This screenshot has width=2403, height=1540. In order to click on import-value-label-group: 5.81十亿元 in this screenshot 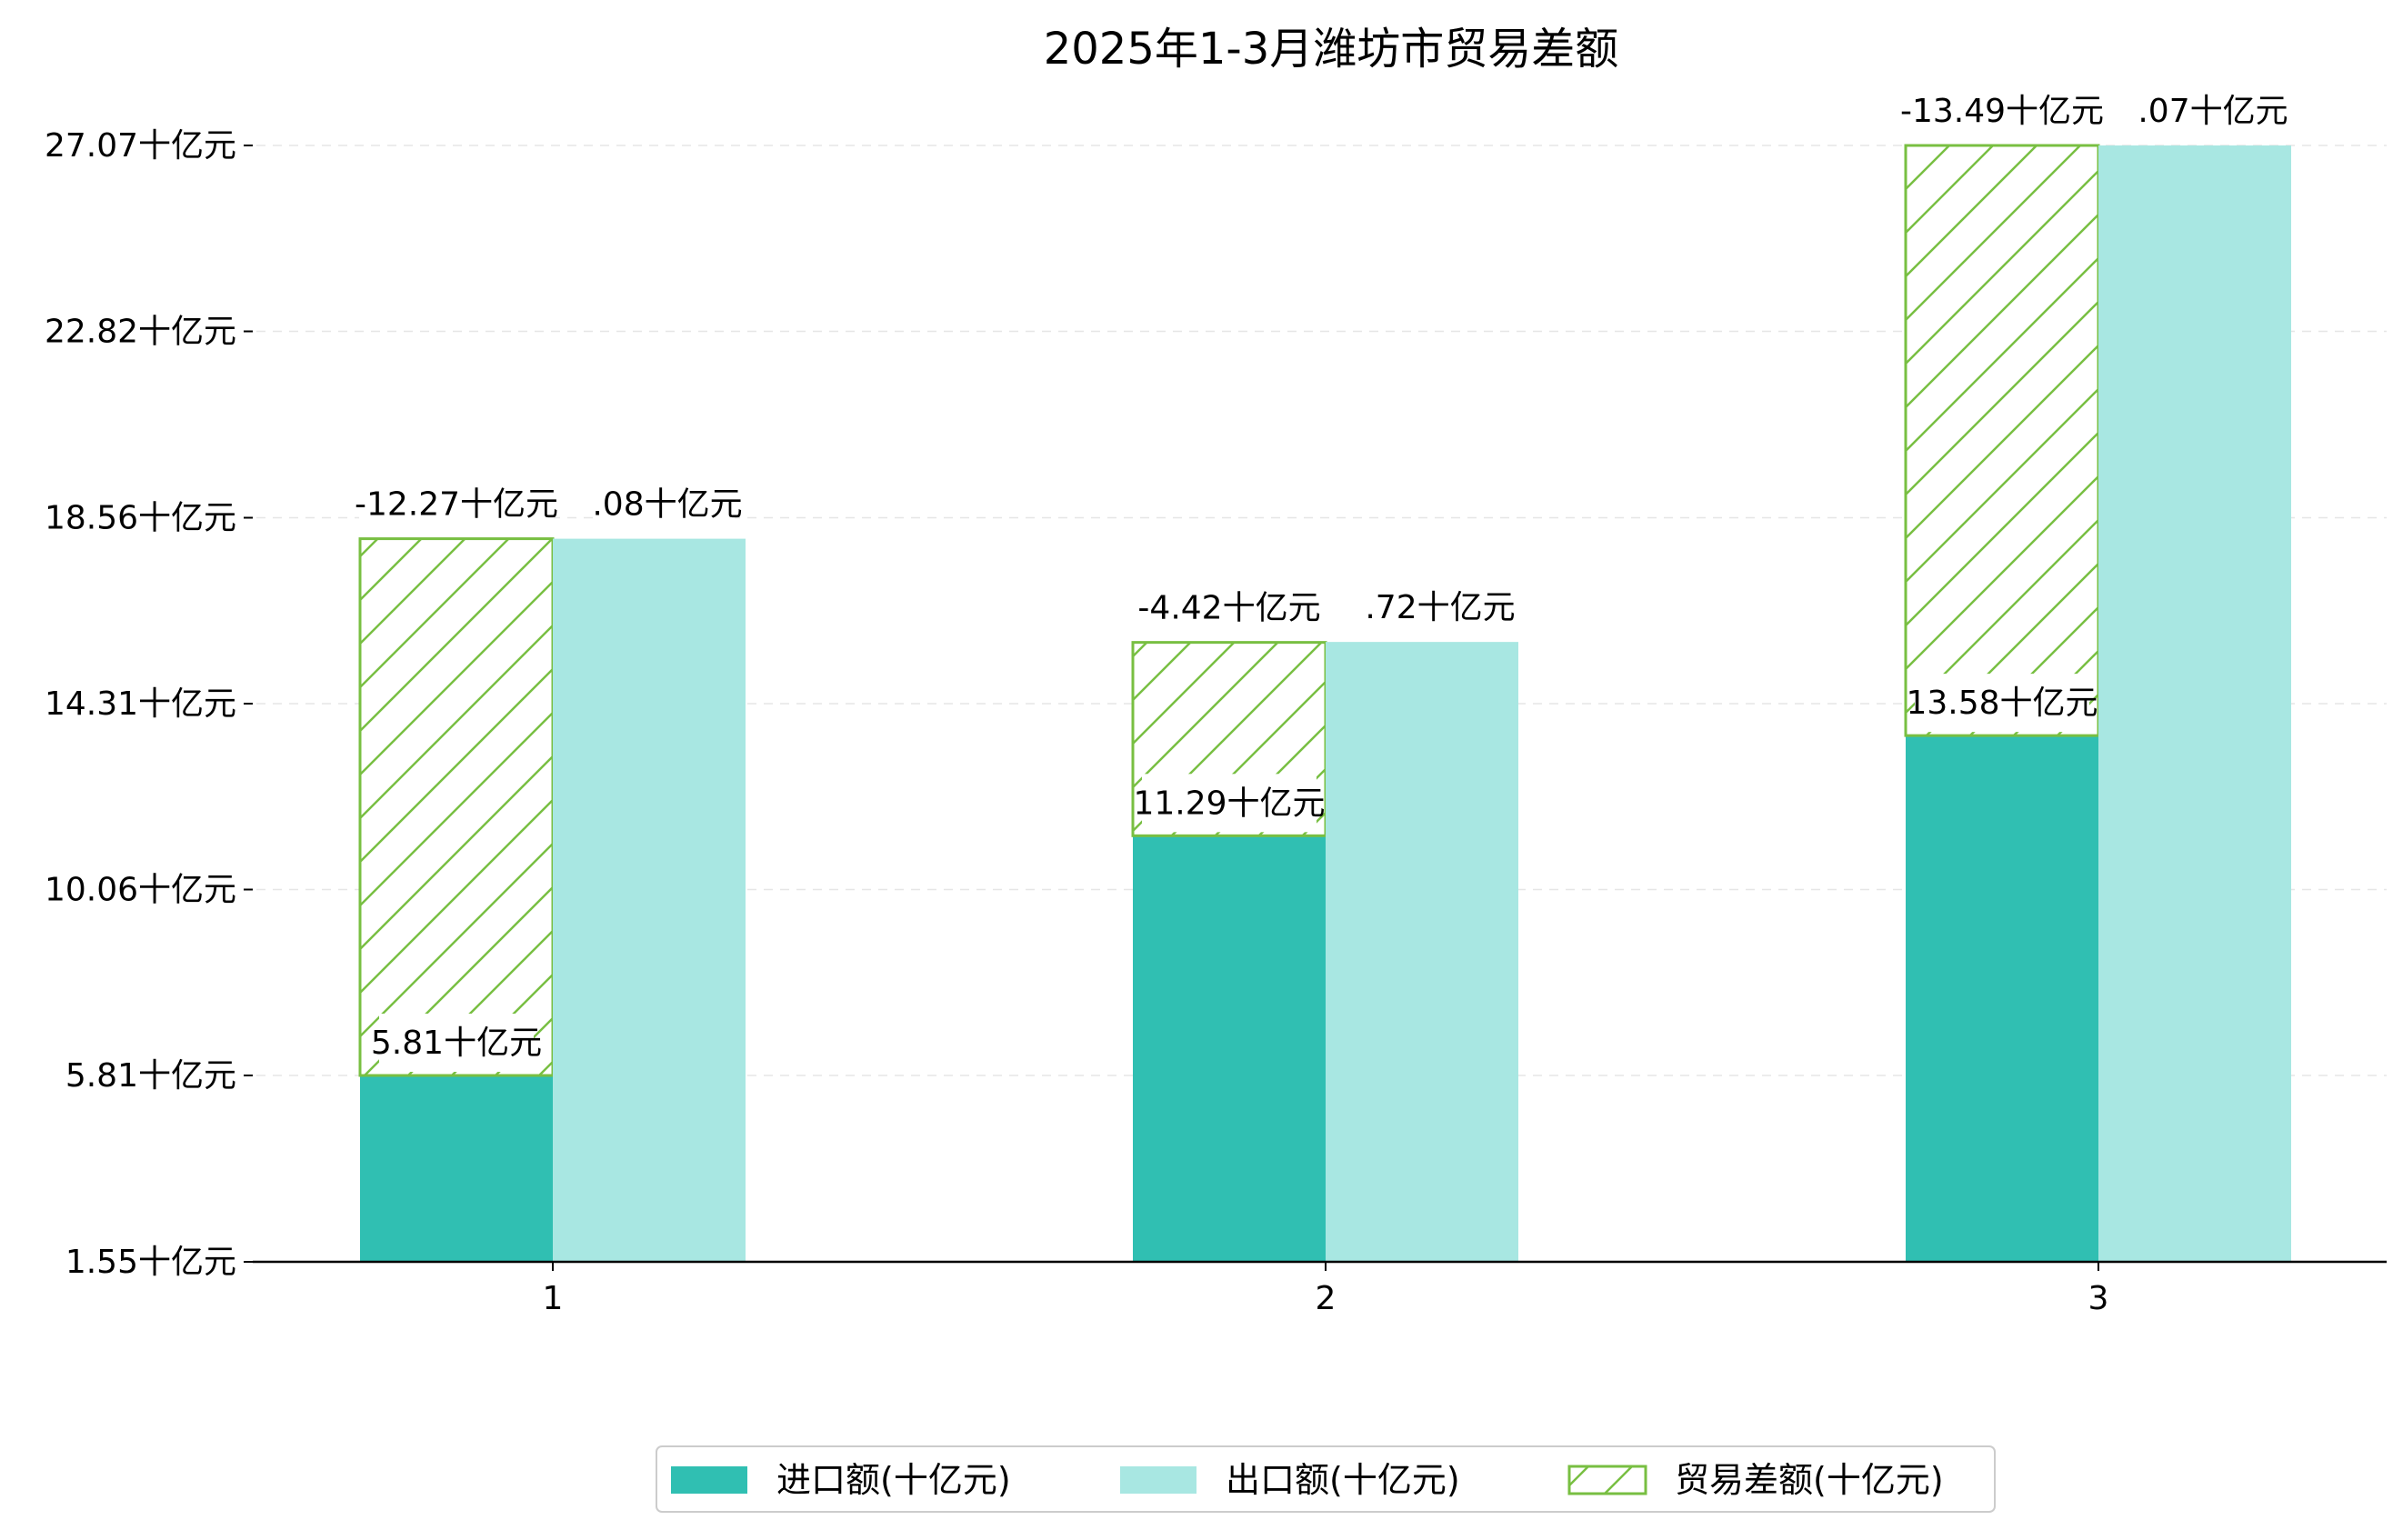, I will do `click(456, 1043)`.